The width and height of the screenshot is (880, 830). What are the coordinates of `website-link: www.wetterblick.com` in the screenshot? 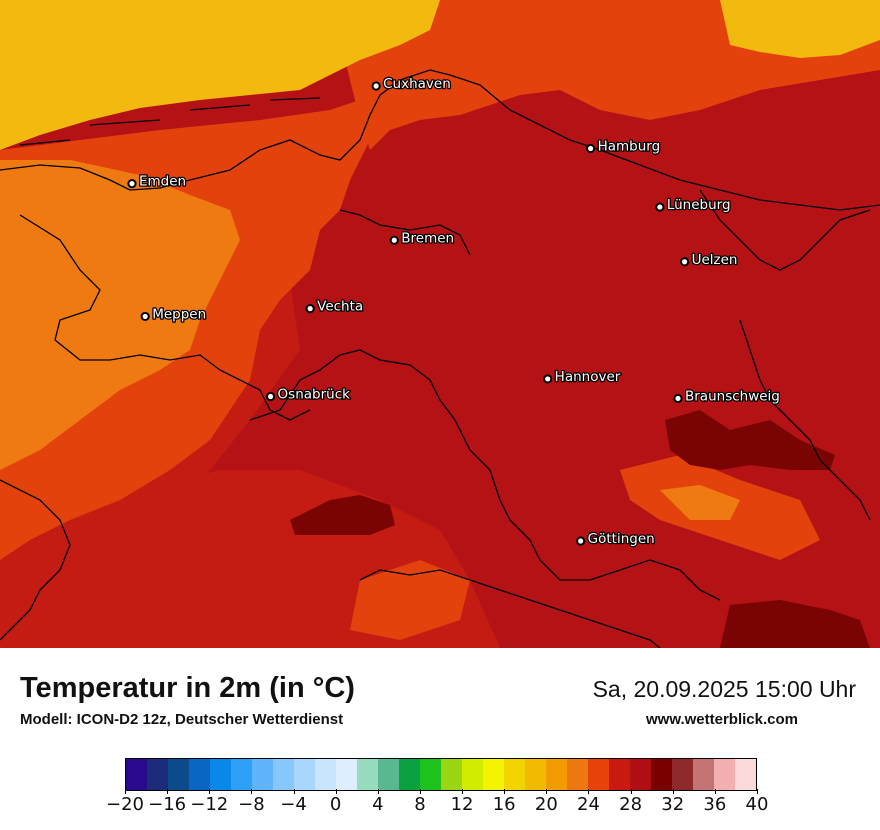 It's located at (722, 719).